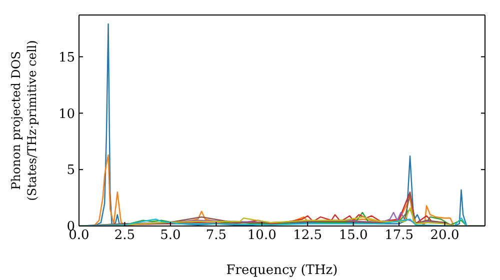  Describe the element at coordinates (70, 170) in the screenshot. I see `y-tick-label: 5` at that location.